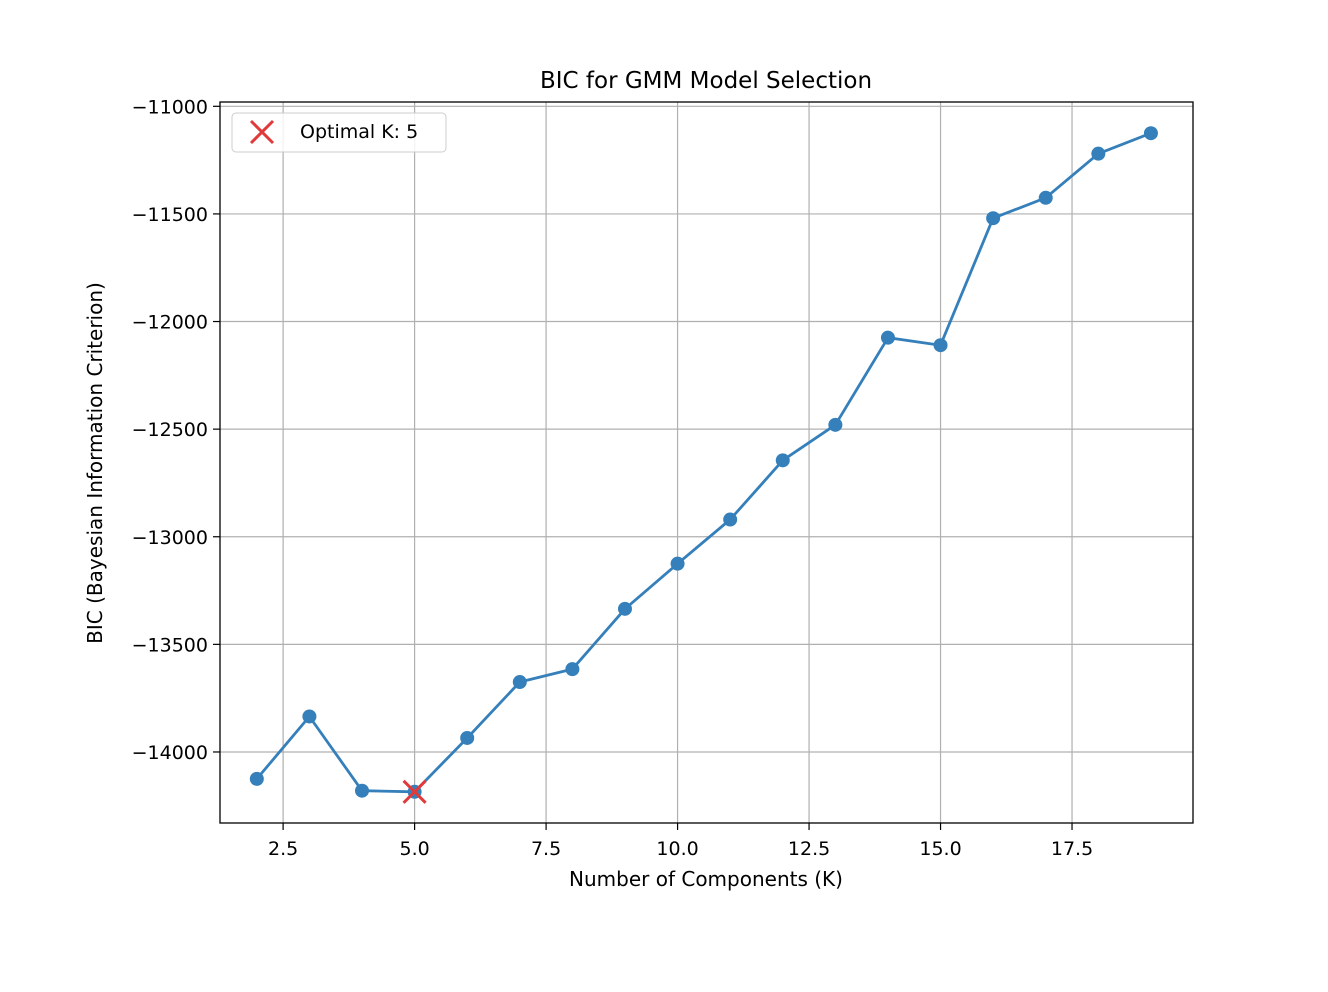 The width and height of the screenshot is (1328, 992). I want to click on x-tick-label: 2.5, so click(283, 849).